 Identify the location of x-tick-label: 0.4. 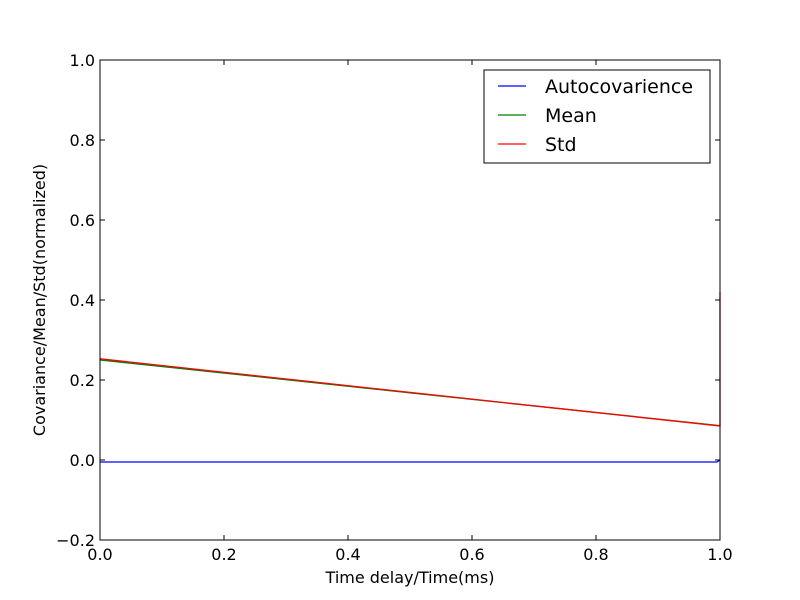
(347, 554).